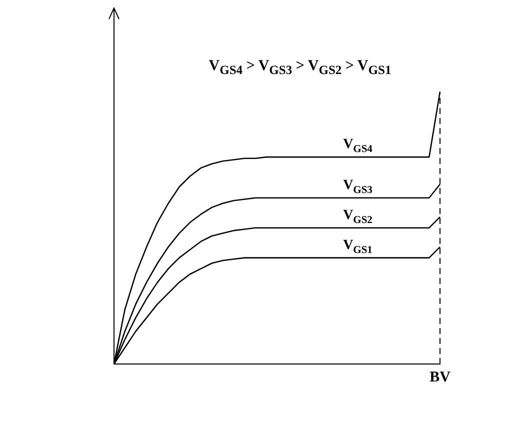 Image resolution: width=524 pixels, height=424 pixels. I want to click on chart-title: V$_{GS4}$ > V$_{GS3}$ > V$_{GS2}$ > V$_{GS1}$, so click(300, 68).